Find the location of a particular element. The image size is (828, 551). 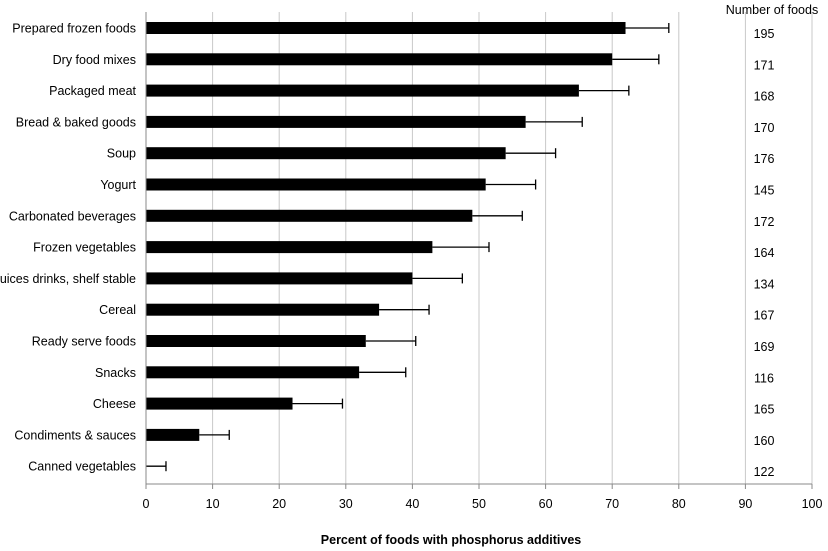

category-label: Cheese is located at coordinates (114, 404).